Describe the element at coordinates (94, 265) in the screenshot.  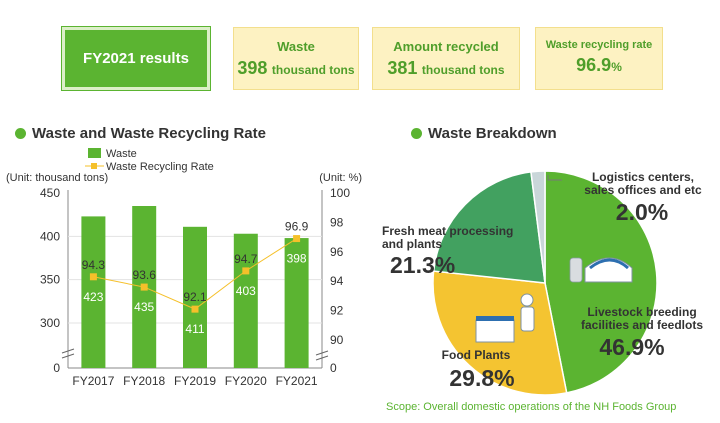
I see `rate-data-label: 94.3` at that location.